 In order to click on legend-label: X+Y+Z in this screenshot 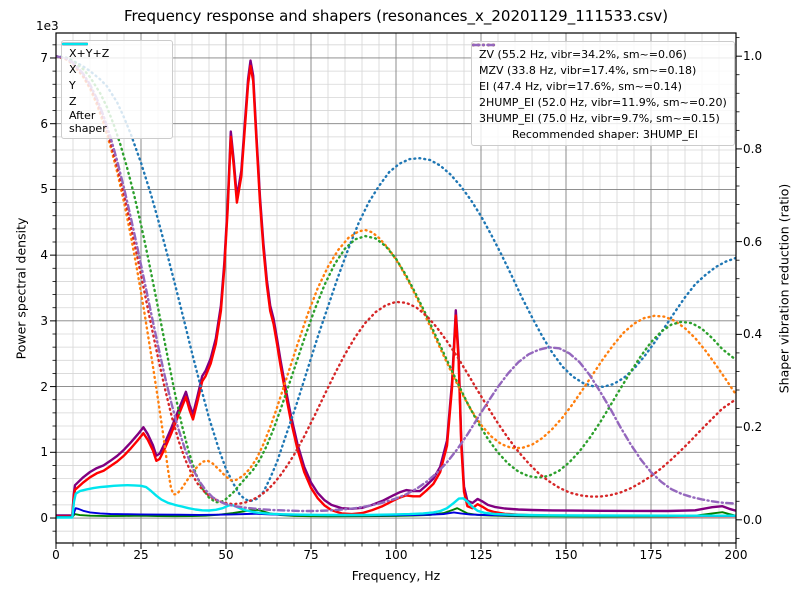, I will do `click(89, 53)`.